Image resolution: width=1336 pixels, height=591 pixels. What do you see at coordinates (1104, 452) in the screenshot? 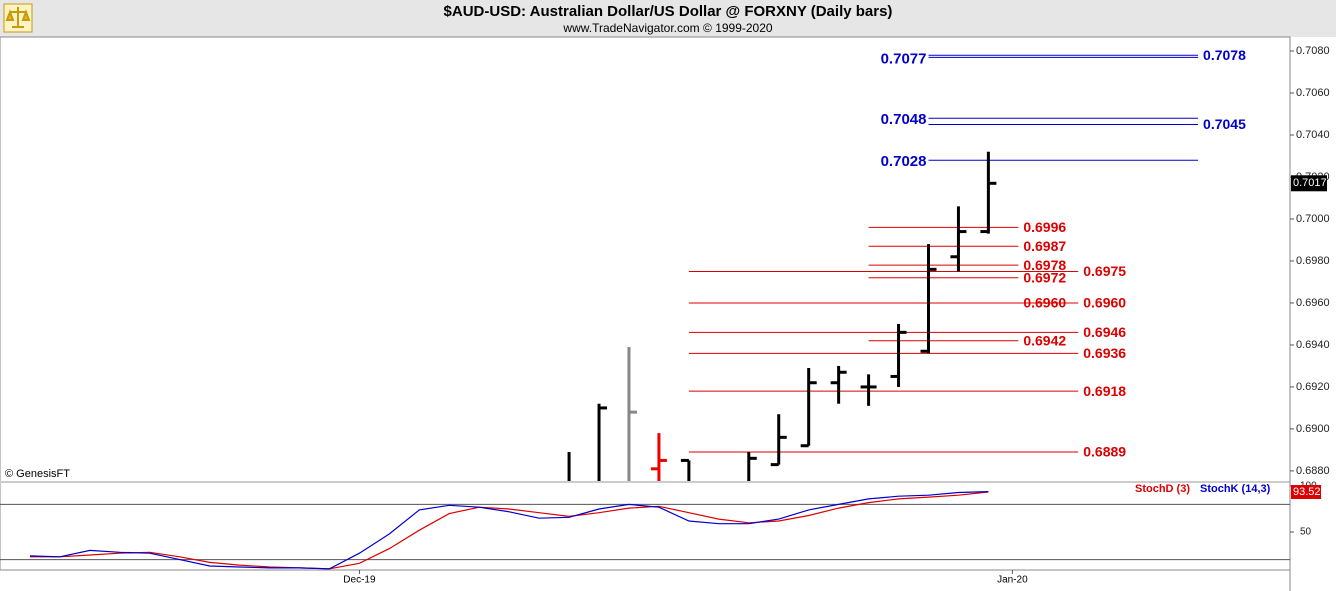
I see `level-label: 0.6889` at bounding box center [1104, 452].